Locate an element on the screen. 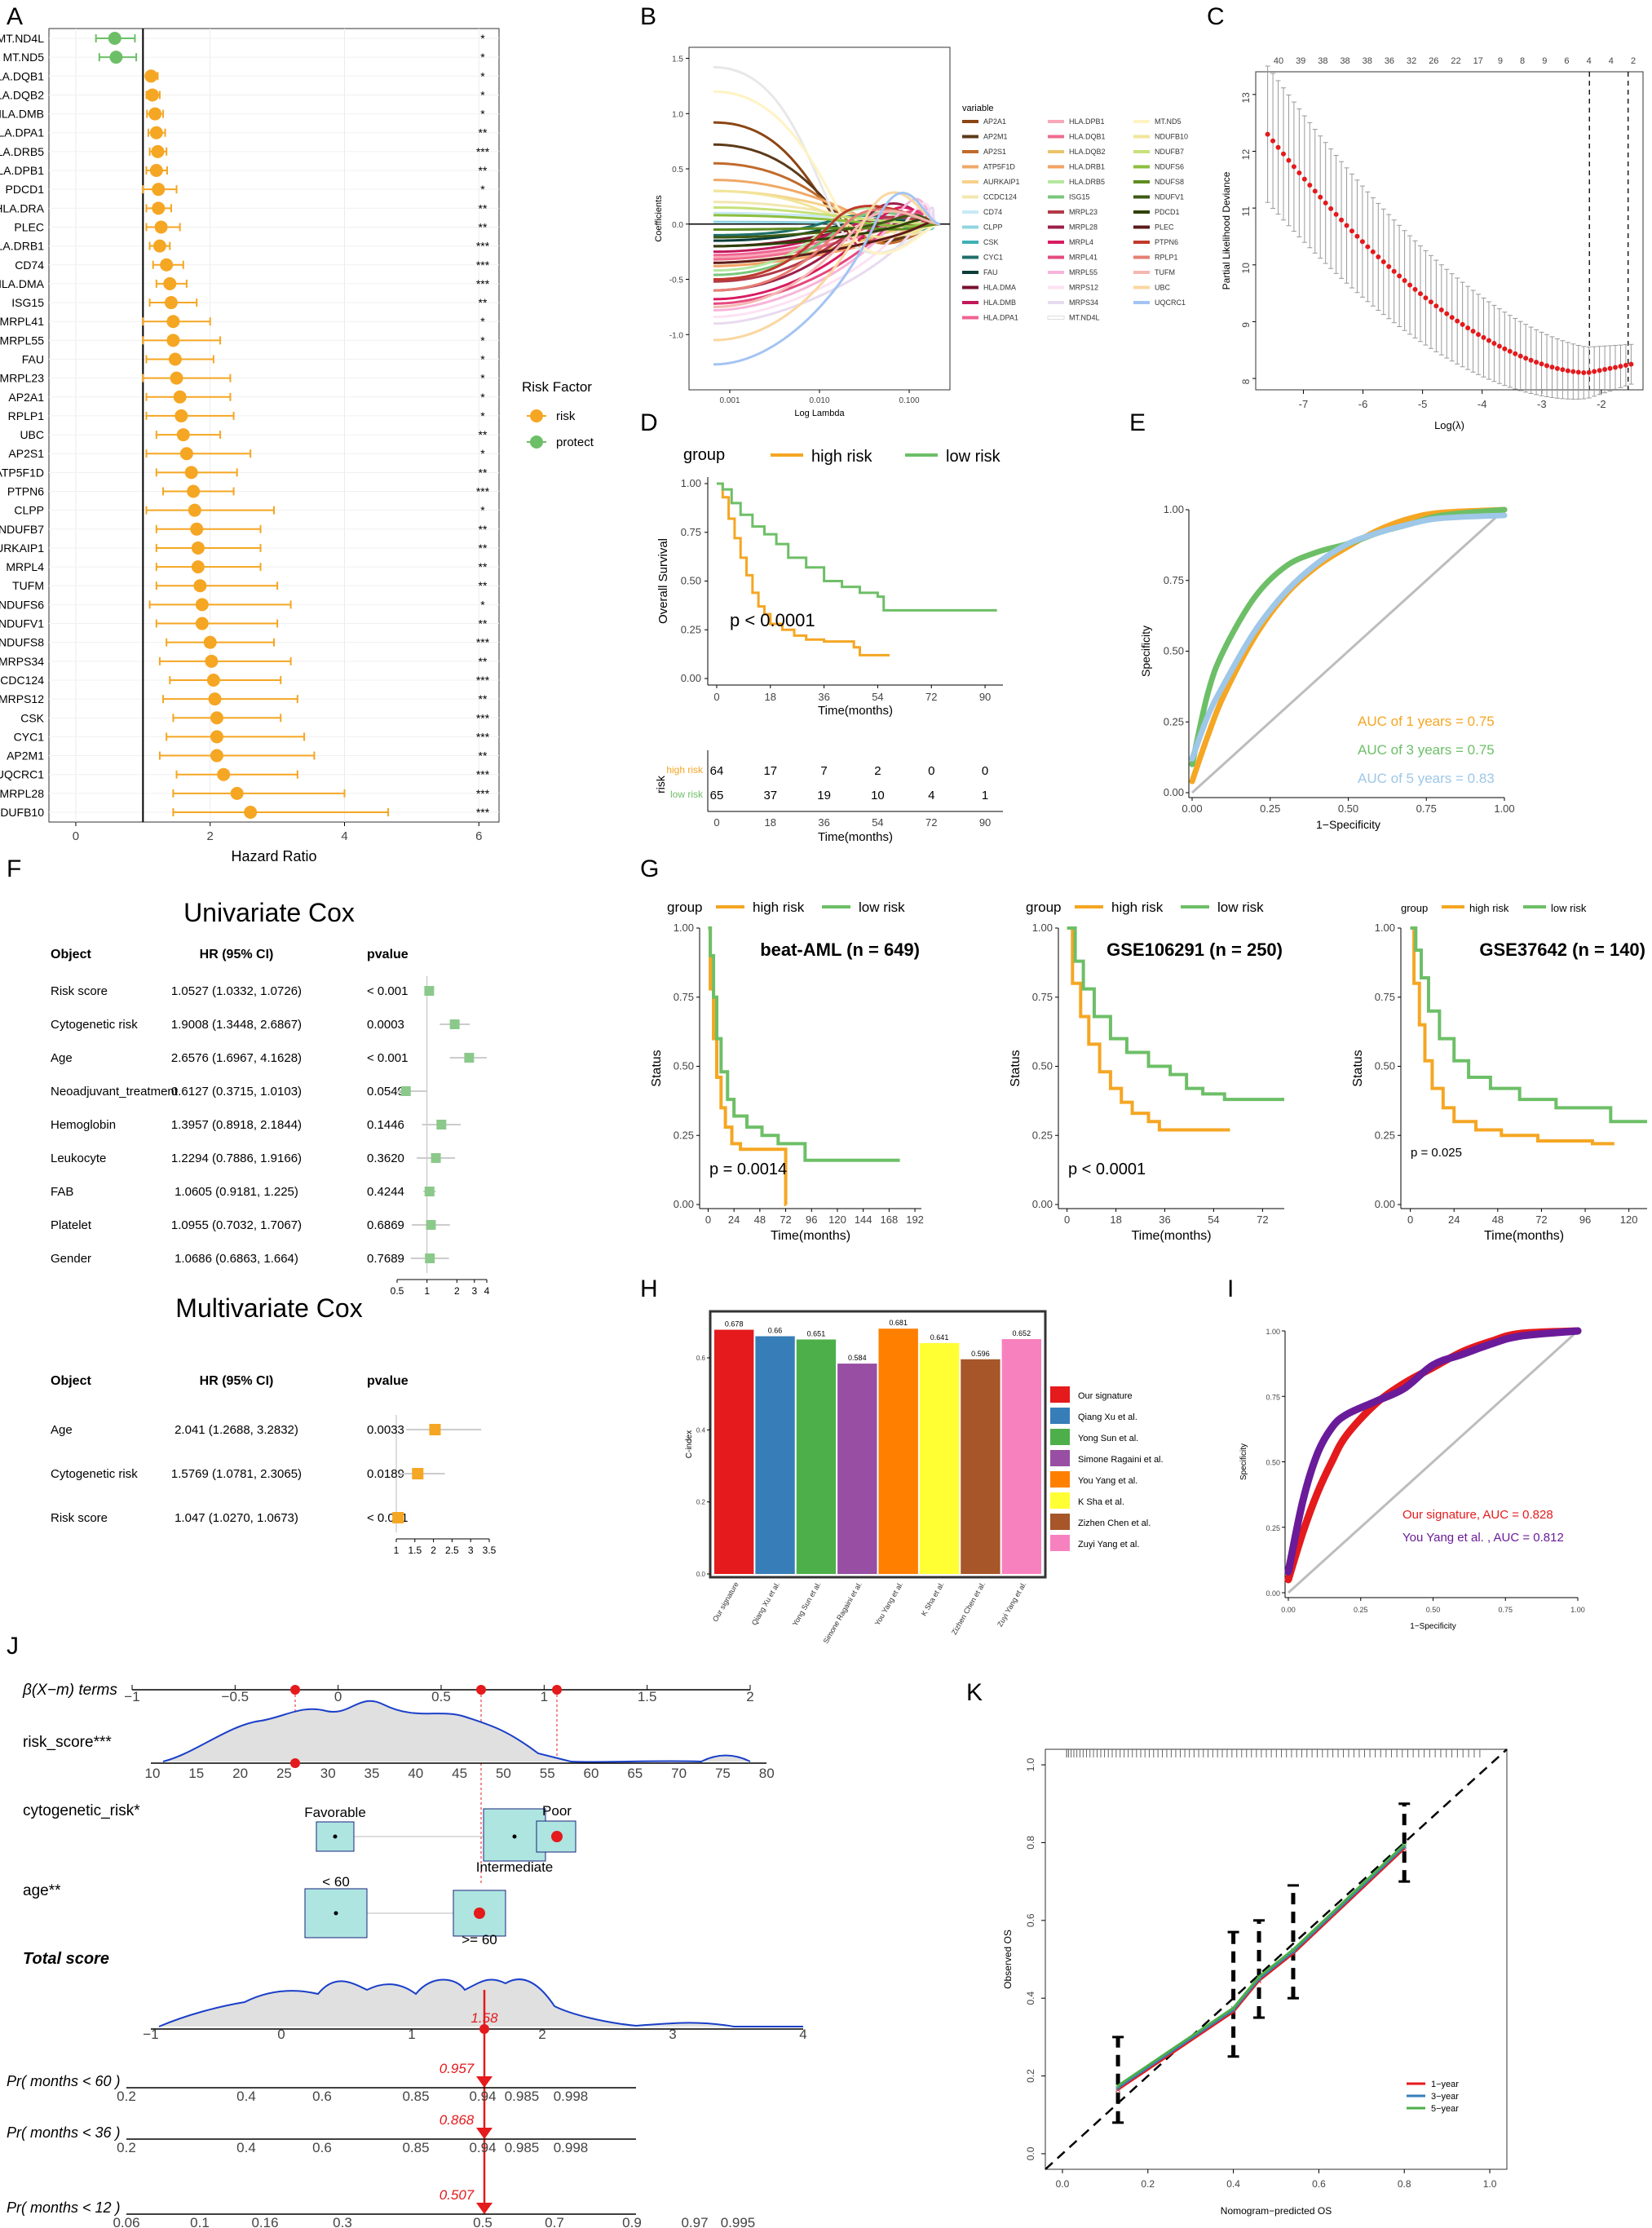 The image size is (1652, 2228). panel-b-legend-label: HLA.DPA1 is located at coordinates (1001, 318).